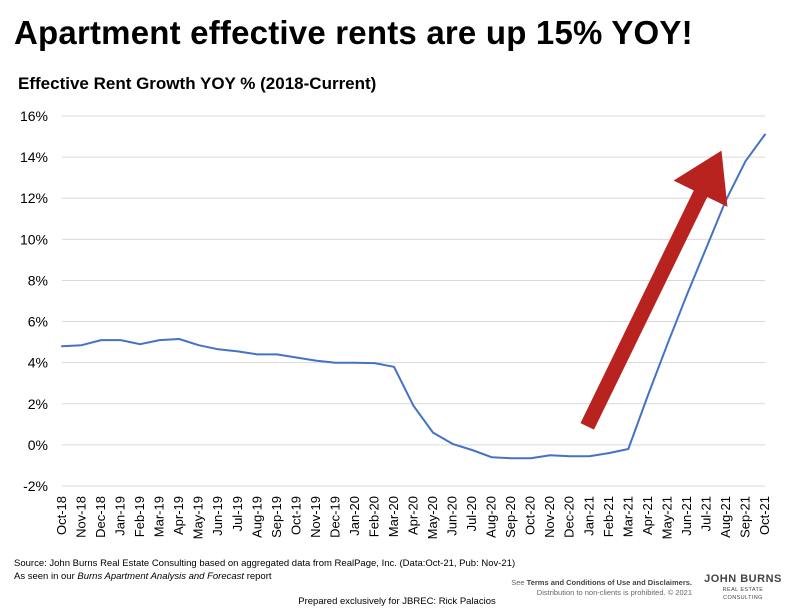  I want to click on y-tick-label: 6%, so click(38, 322).